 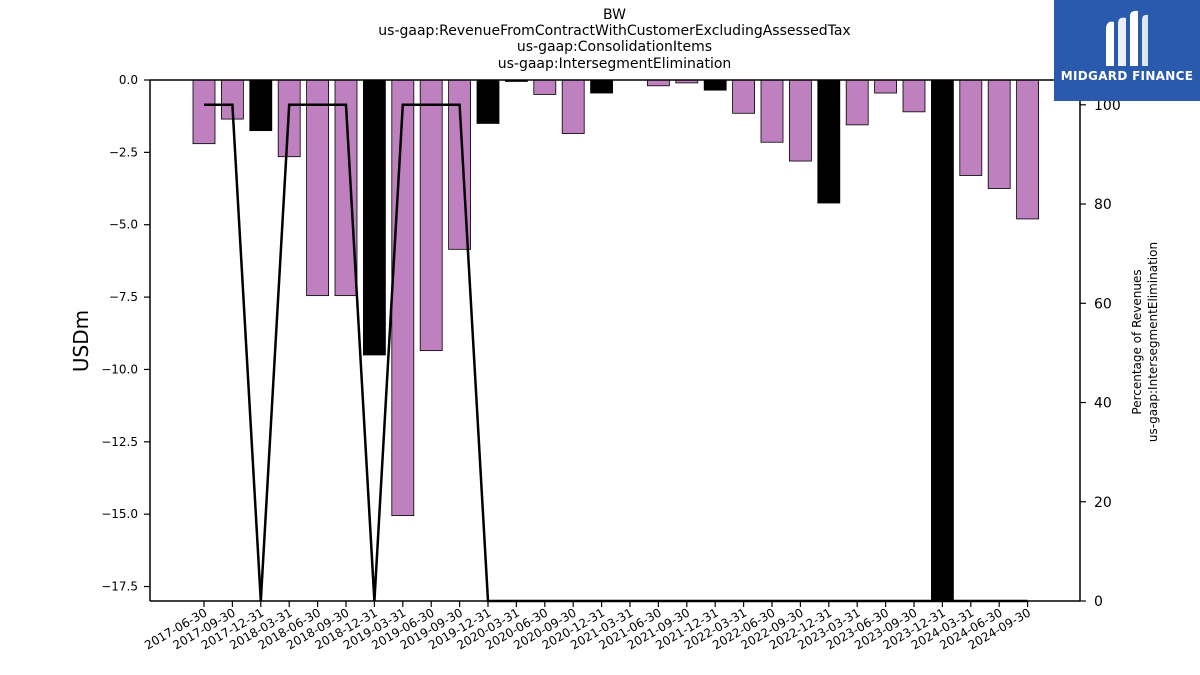 I want to click on y2-tick-label: 20, so click(x=1103, y=503).